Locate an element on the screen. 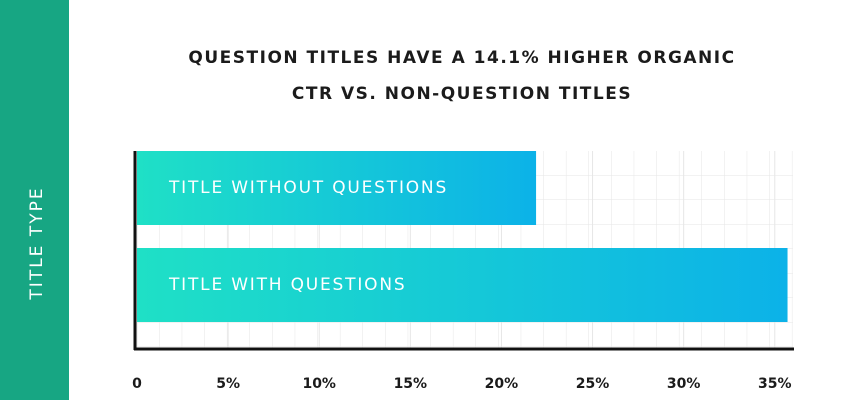 The width and height of the screenshot is (864, 400). bar-label: TITLE WITH QUESTIONS is located at coordinates (287, 285).